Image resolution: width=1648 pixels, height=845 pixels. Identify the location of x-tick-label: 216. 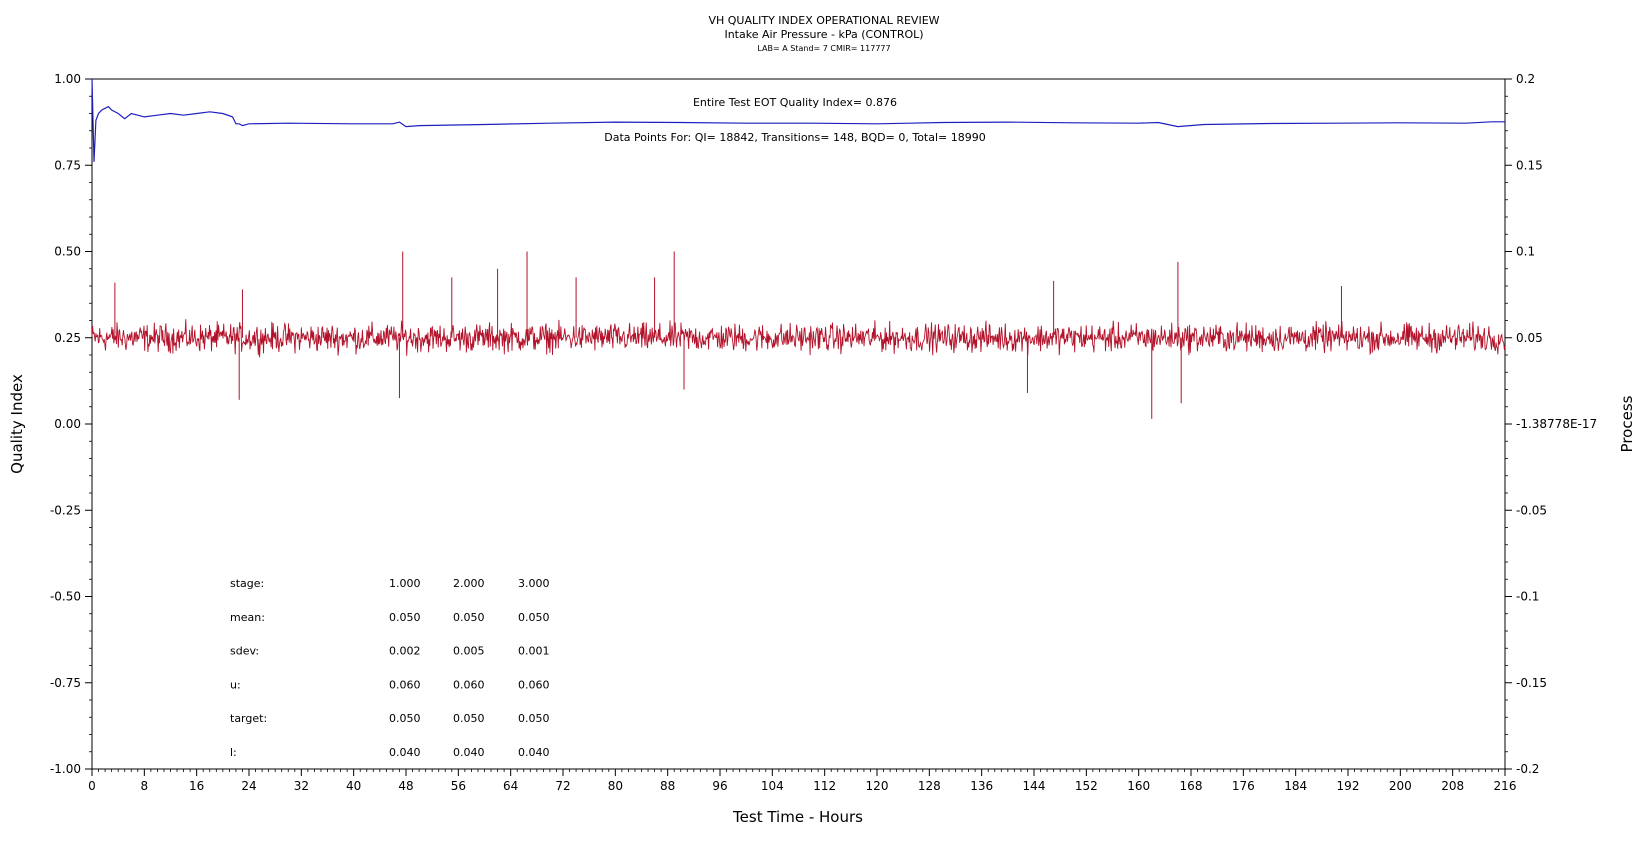
(1505, 786).